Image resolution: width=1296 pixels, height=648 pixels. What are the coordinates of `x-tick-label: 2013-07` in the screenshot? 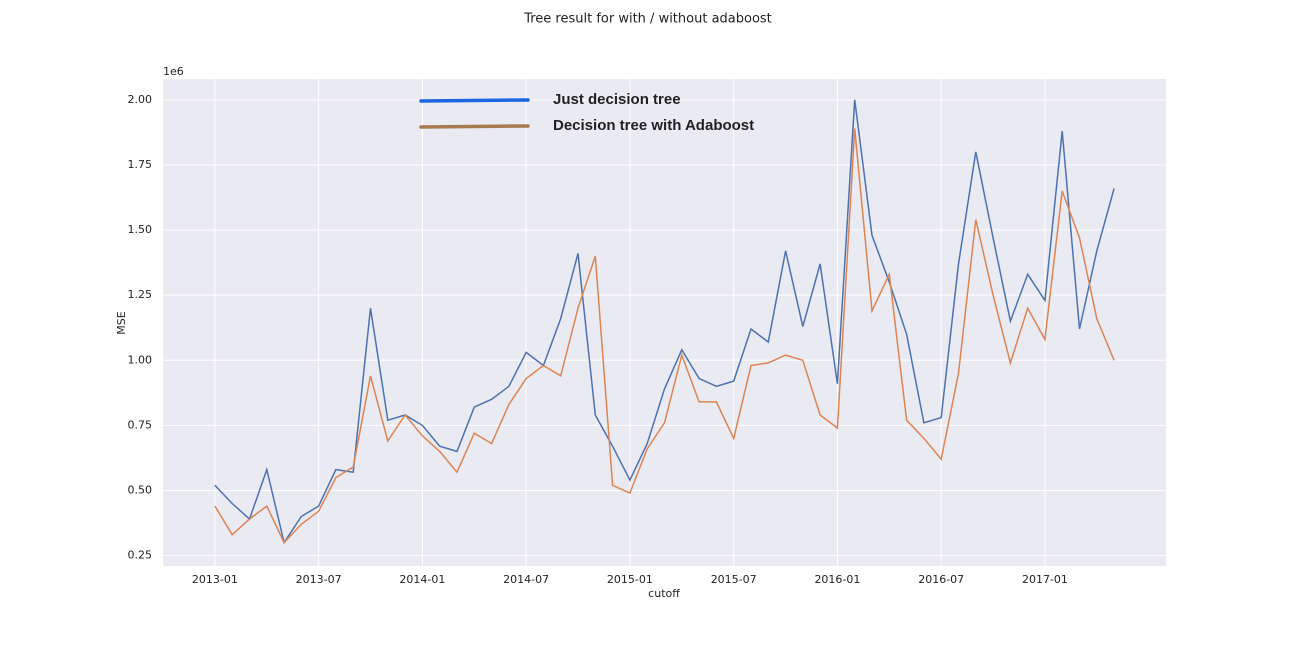 It's located at (319, 579).